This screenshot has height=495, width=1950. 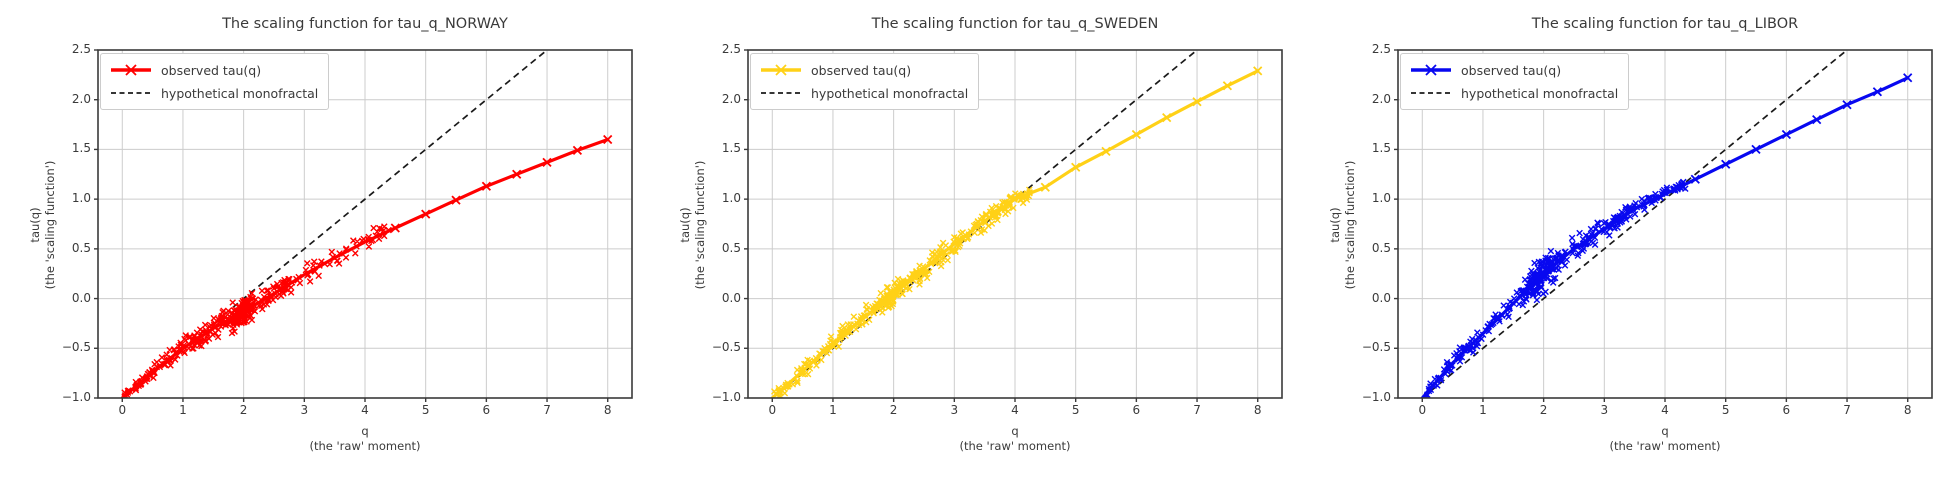 I want to click on chart-title: The scaling function for tau_q_SWEDEN, so click(x=1015, y=24).